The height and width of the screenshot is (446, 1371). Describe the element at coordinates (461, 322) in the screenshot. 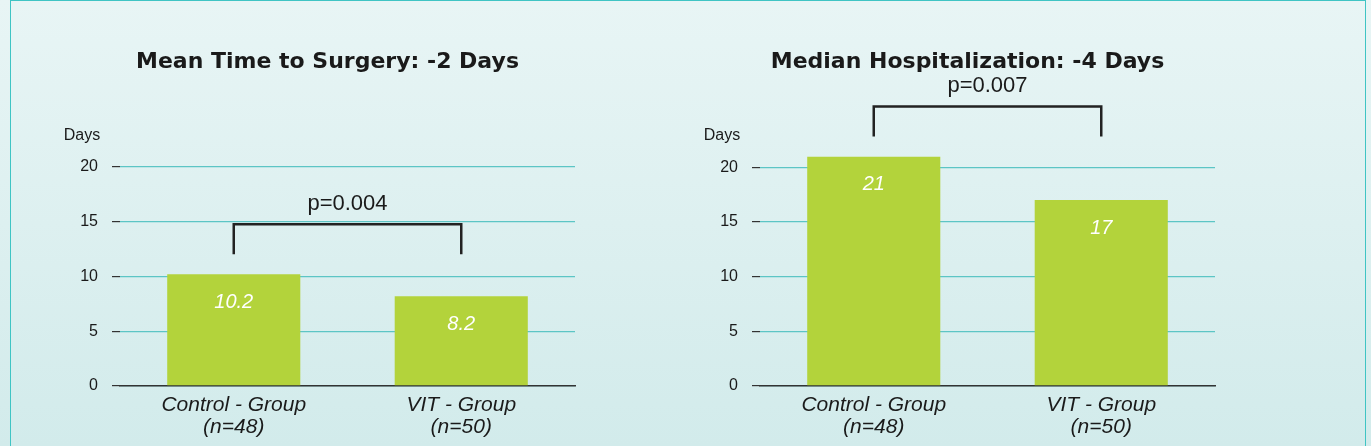

I see `data-label: 8.2` at that location.